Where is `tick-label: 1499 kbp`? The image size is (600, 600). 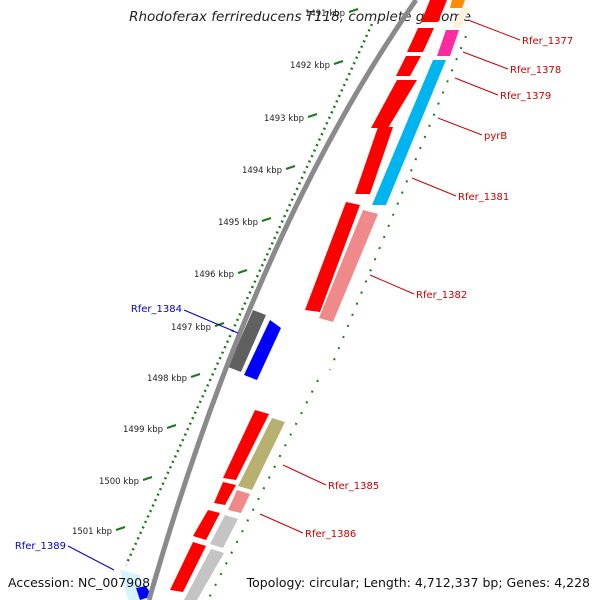 tick-label: 1499 kbp is located at coordinates (143, 430).